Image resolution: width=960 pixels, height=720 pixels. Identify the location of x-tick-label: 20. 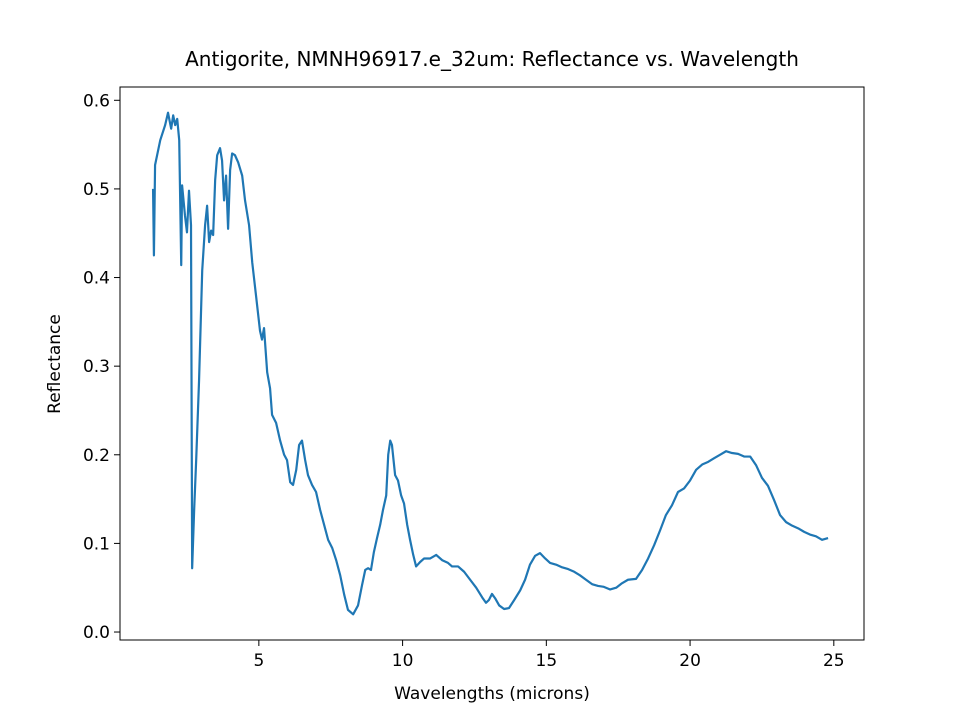
(690, 661).